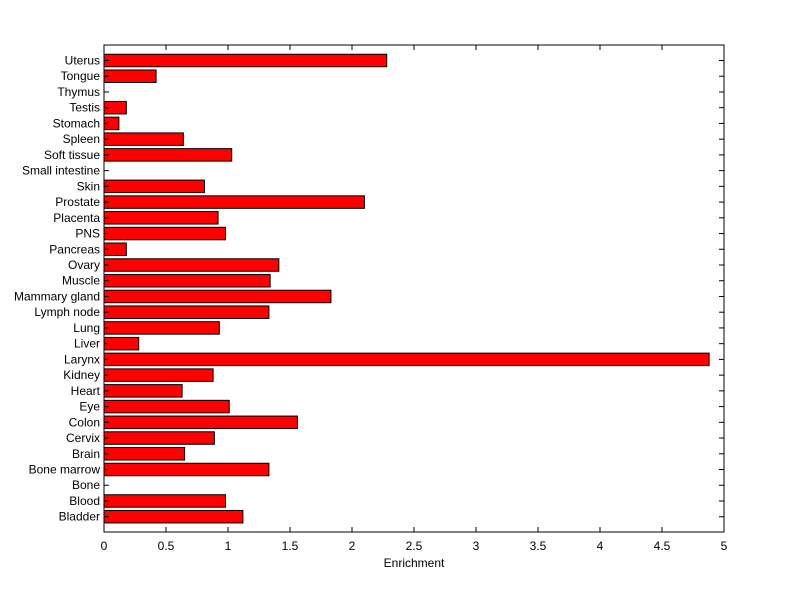  What do you see at coordinates (57, 296) in the screenshot?
I see `y-tick-label-mammary-gland: Mammary gland` at bounding box center [57, 296].